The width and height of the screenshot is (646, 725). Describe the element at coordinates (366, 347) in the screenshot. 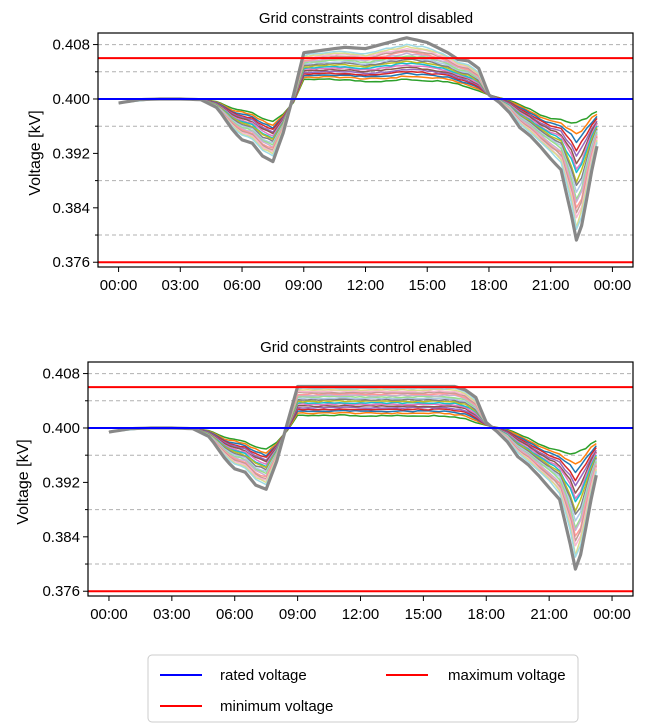

I see `chart-title: Grid constraints control enabled` at that location.